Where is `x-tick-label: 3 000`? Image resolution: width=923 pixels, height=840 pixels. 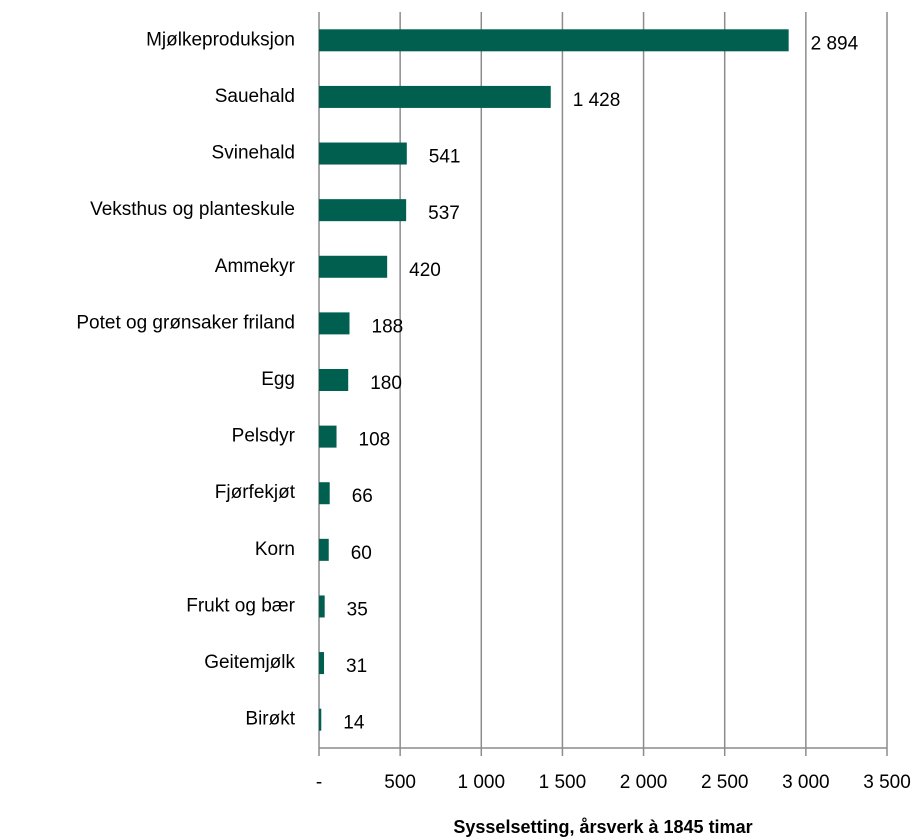
x-tick-label: 3 000 is located at coordinates (806, 782).